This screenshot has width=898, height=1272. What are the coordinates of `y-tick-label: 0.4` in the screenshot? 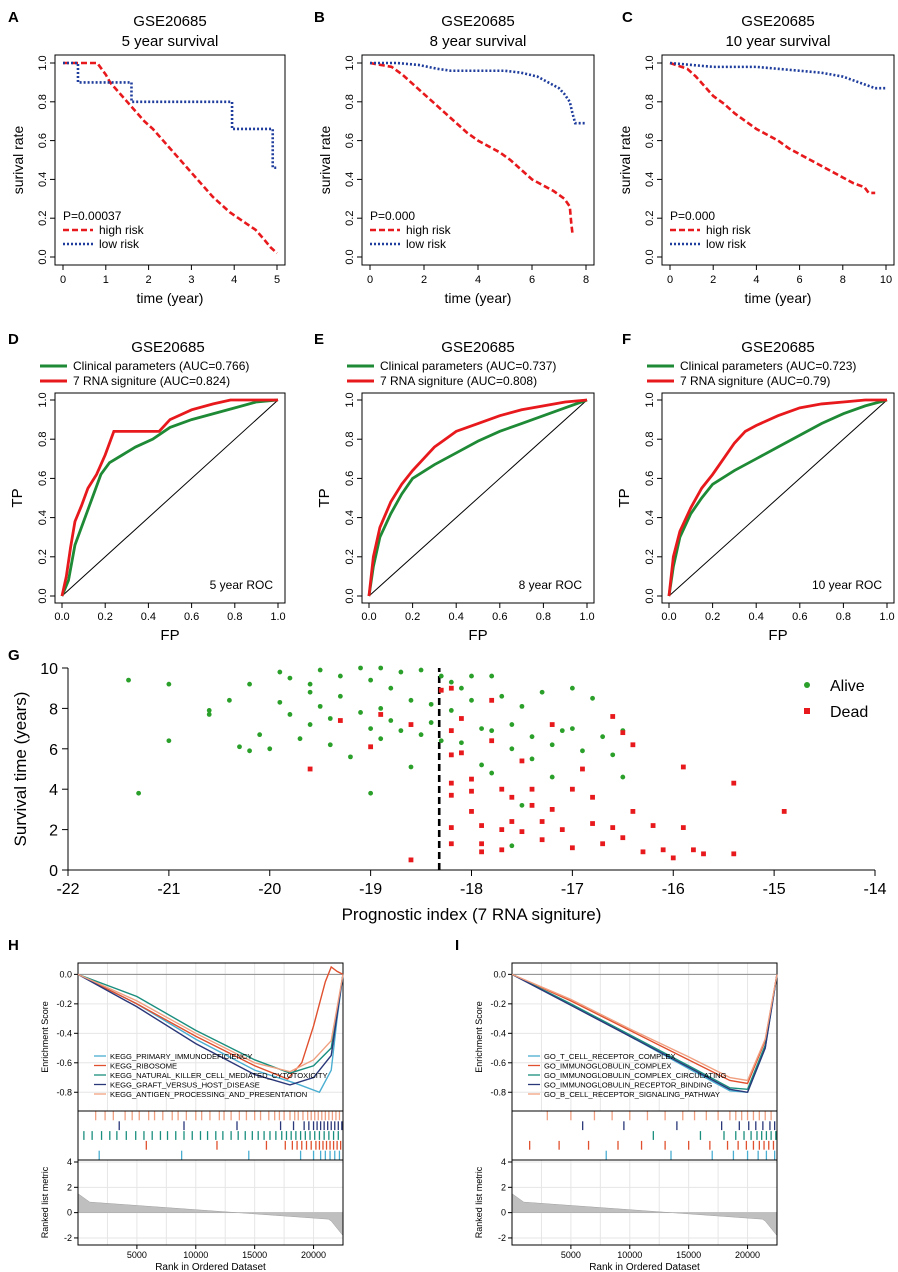 It's located at (350, 517).